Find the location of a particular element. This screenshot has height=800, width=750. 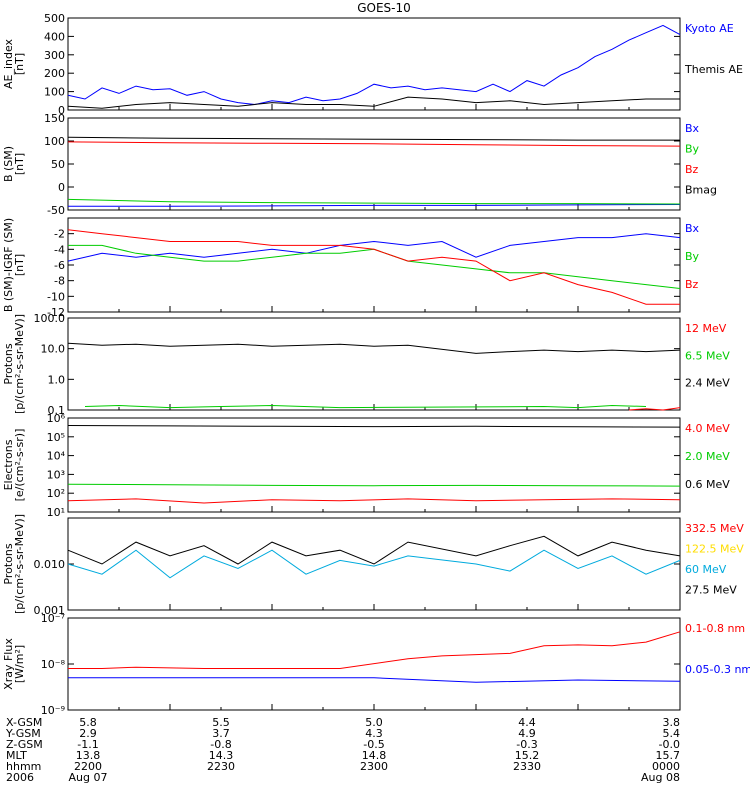

y-axis-label-line: AE_index is located at coordinates (8, 63).